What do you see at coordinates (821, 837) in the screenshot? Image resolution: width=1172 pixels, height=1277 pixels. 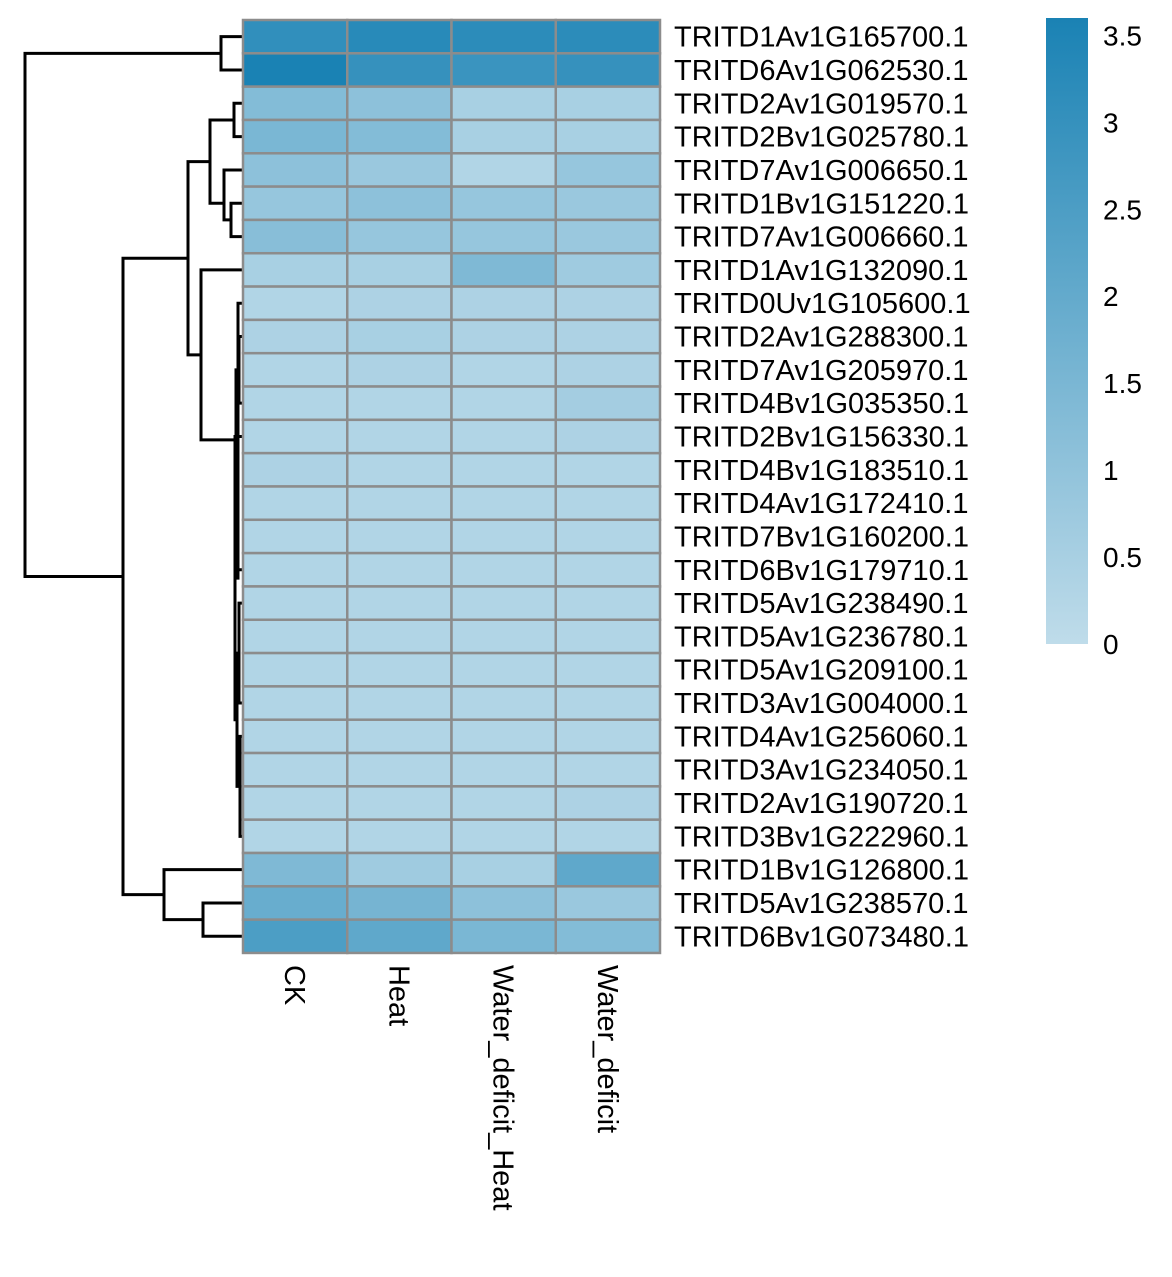 I see `row-label: TRITD3Bv1G222960.1` at bounding box center [821, 837].